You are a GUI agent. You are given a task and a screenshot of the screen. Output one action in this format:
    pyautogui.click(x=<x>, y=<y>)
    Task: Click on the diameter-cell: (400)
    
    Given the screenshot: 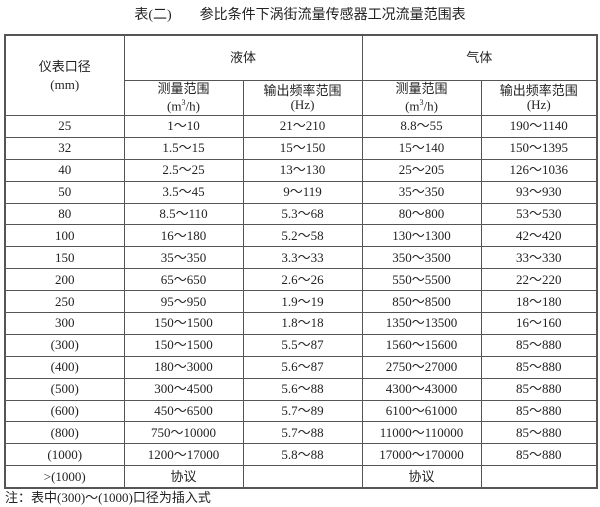 What is the action you would take?
    pyautogui.click(x=64, y=367)
    